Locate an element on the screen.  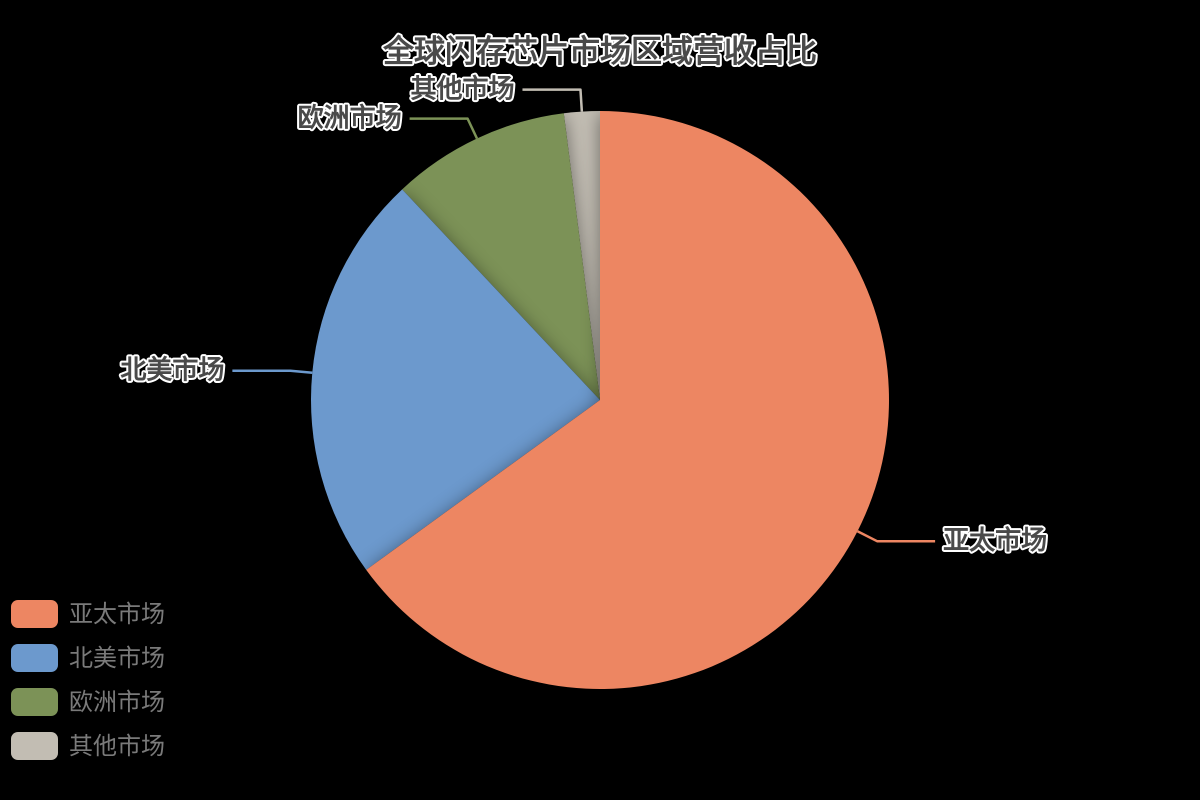
label-line-other-markets is located at coordinates (553, 100).